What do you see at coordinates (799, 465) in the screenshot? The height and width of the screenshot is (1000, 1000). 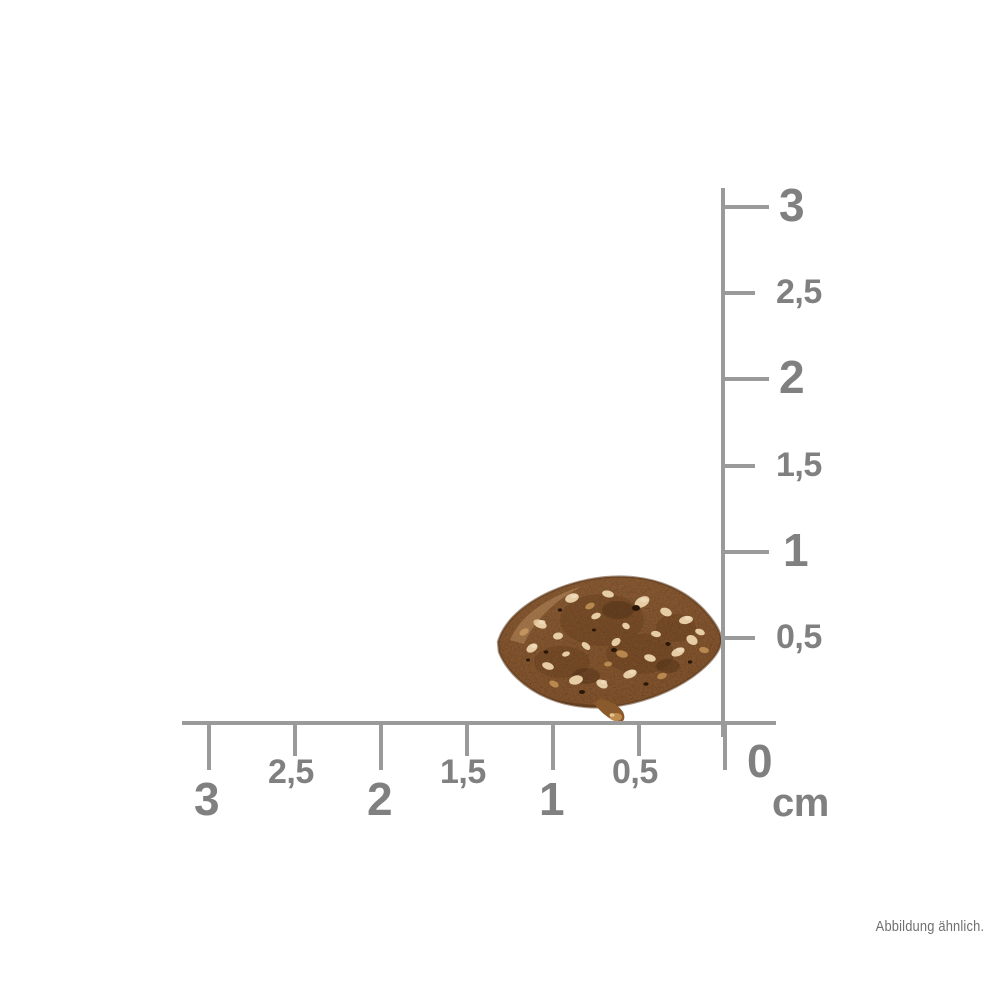 I see `vertical-label-1-5: 1,5` at bounding box center [799, 465].